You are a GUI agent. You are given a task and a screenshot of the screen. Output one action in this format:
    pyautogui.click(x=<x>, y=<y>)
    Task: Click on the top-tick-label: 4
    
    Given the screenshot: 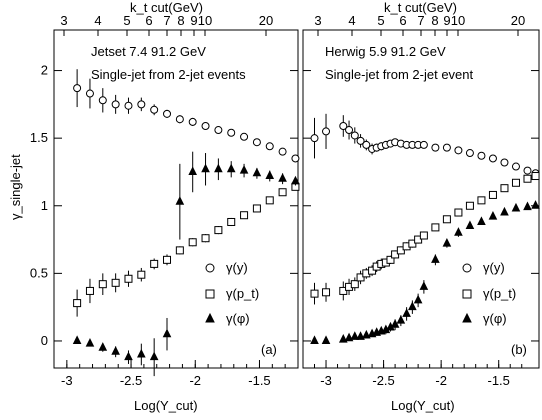 What is the action you would take?
    pyautogui.click(x=351, y=20)
    